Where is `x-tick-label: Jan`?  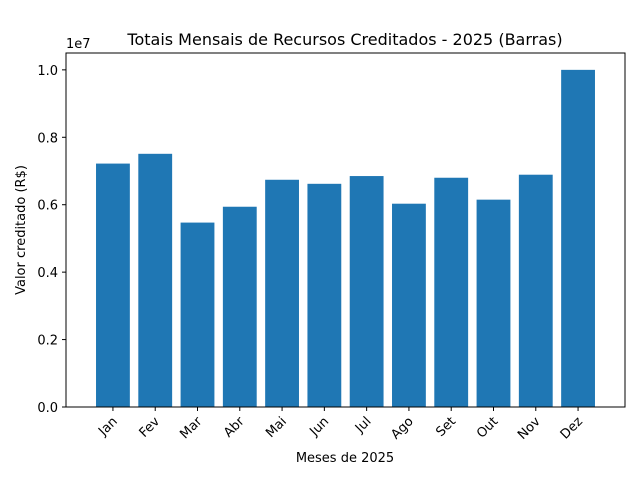 x-tick-label: Jan is located at coordinates (107, 426).